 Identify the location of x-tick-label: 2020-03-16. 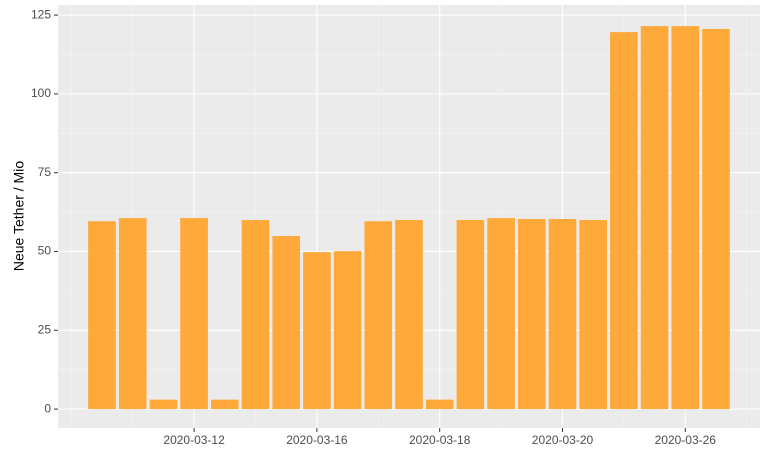
(317, 440).